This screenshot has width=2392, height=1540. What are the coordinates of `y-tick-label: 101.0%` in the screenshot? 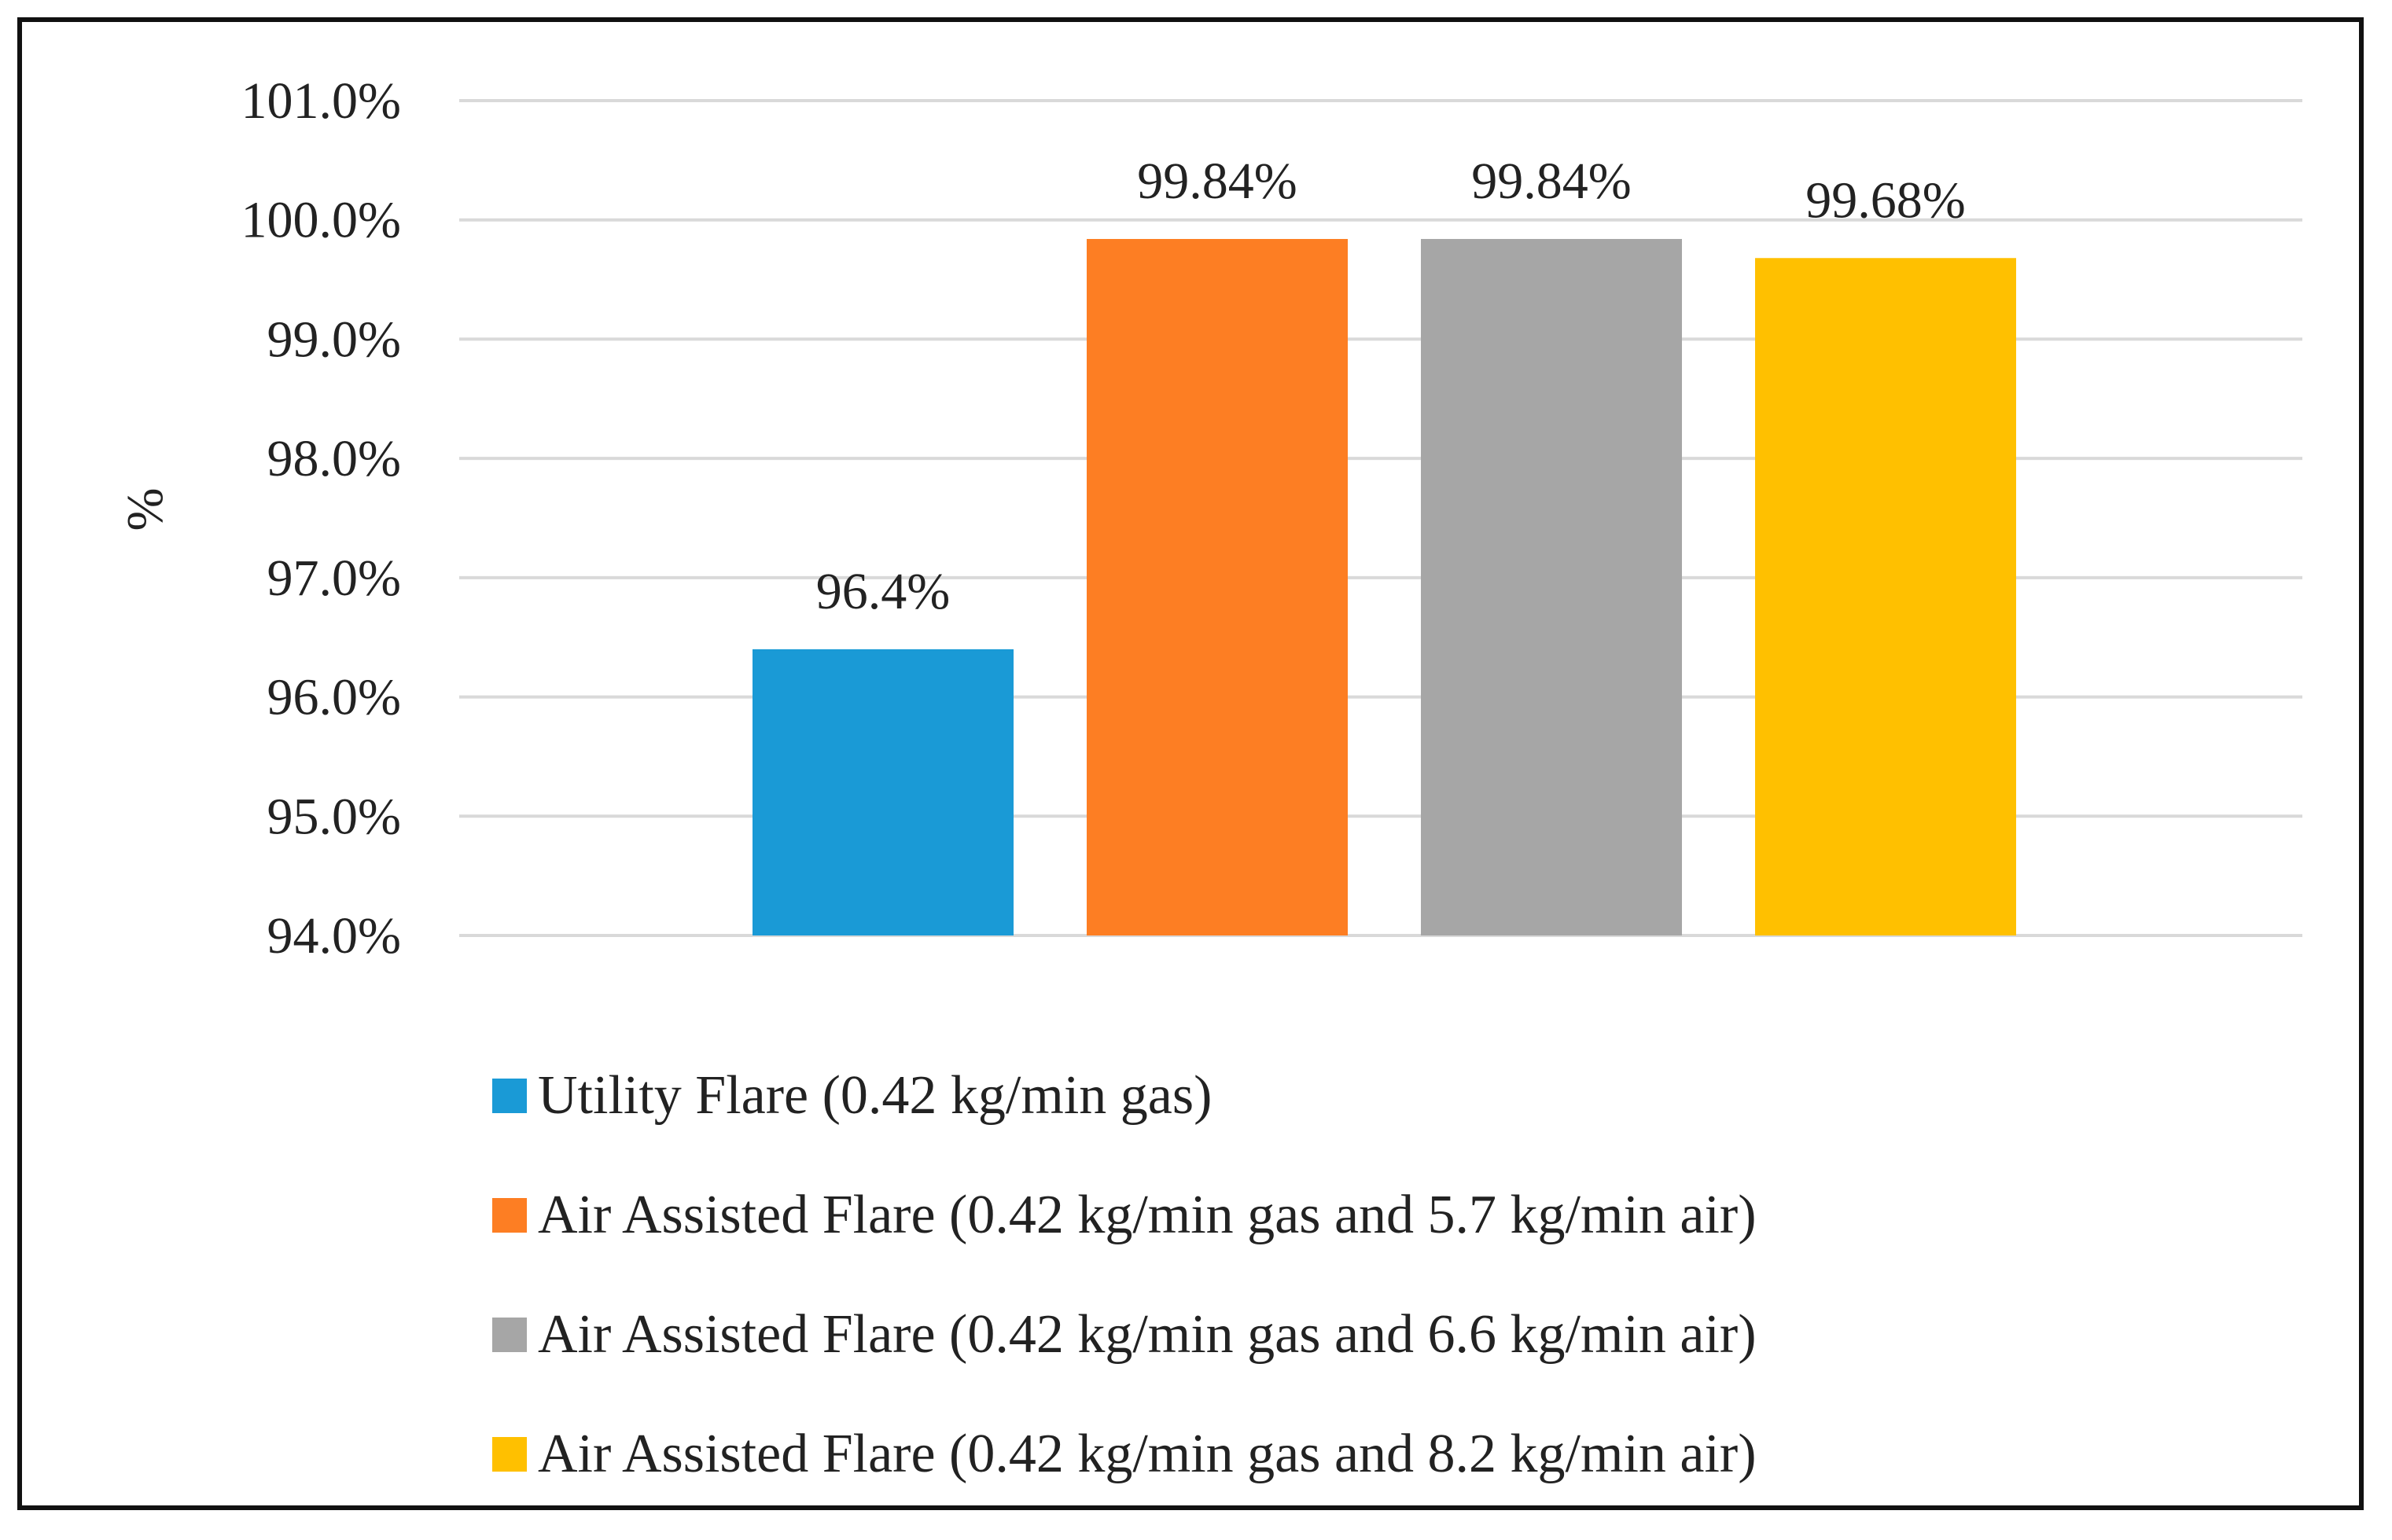 It's located at (321, 101).